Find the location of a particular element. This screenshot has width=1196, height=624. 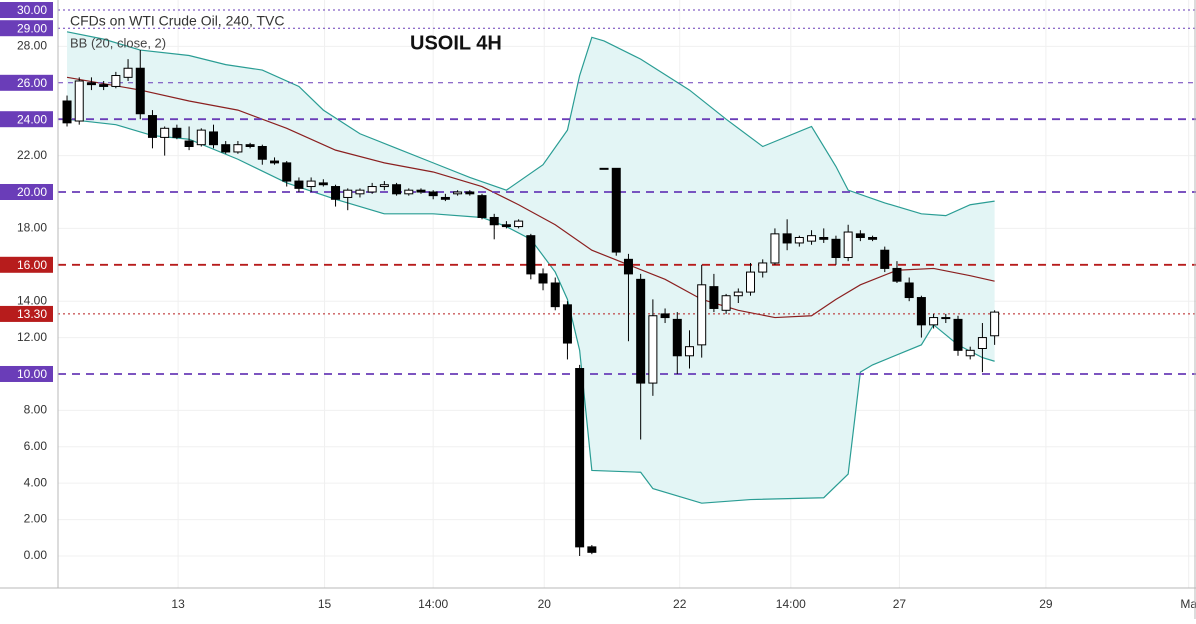

level-label: 30.00 is located at coordinates (32, 10).